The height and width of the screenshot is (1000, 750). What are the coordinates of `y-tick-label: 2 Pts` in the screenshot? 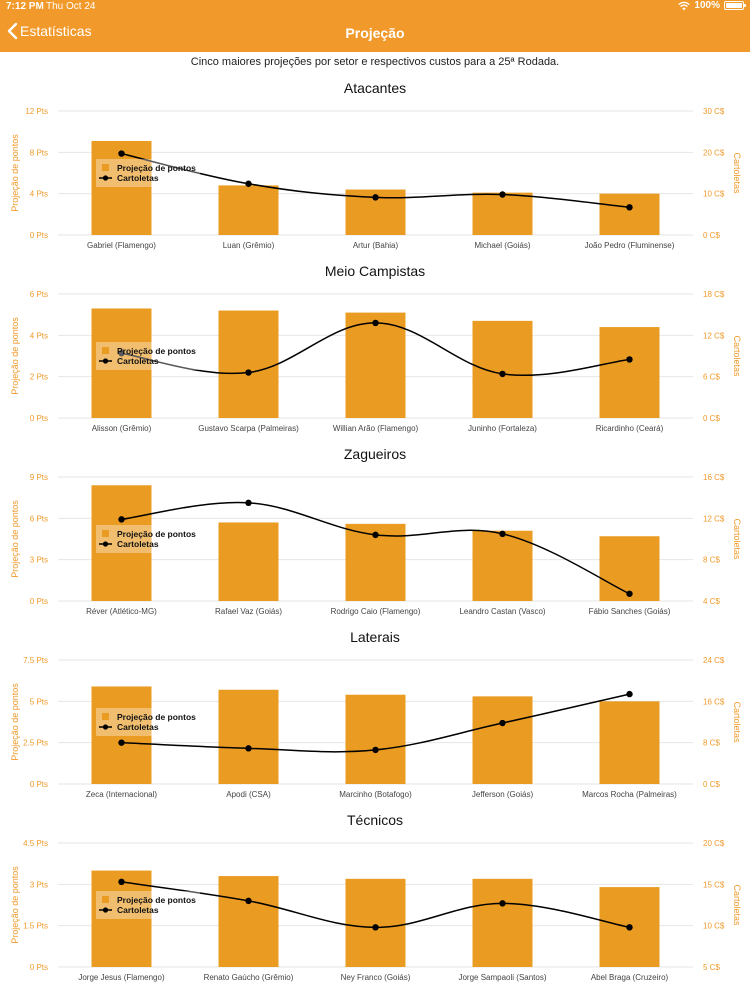 It's located at (39, 377).